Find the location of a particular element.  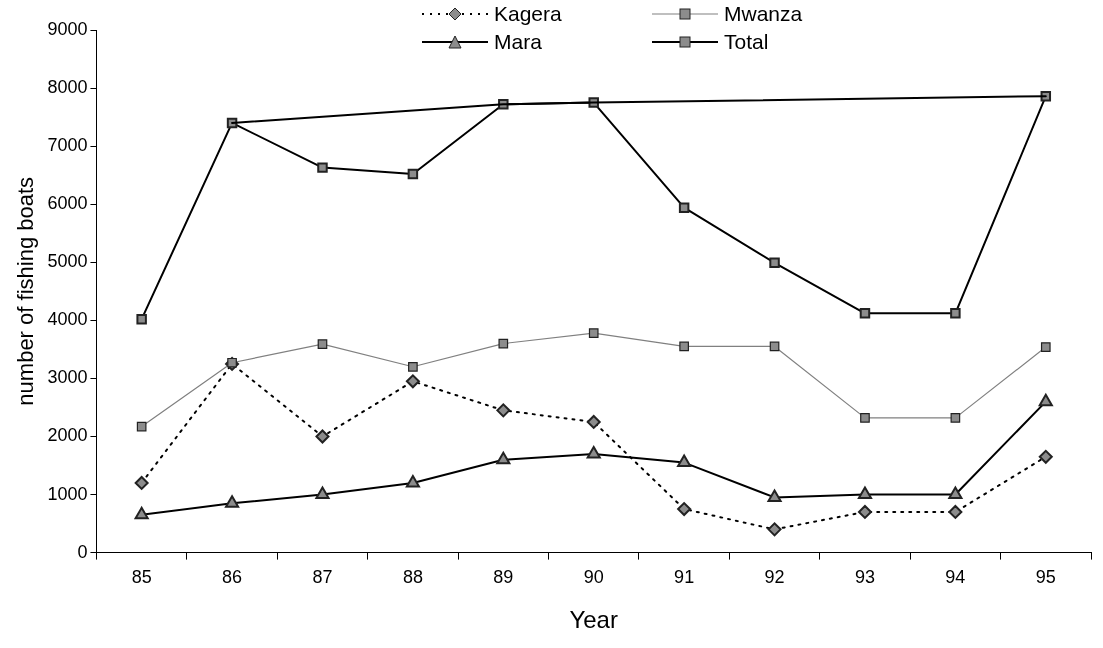

legend-label: Kagera is located at coordinates (528, 14).